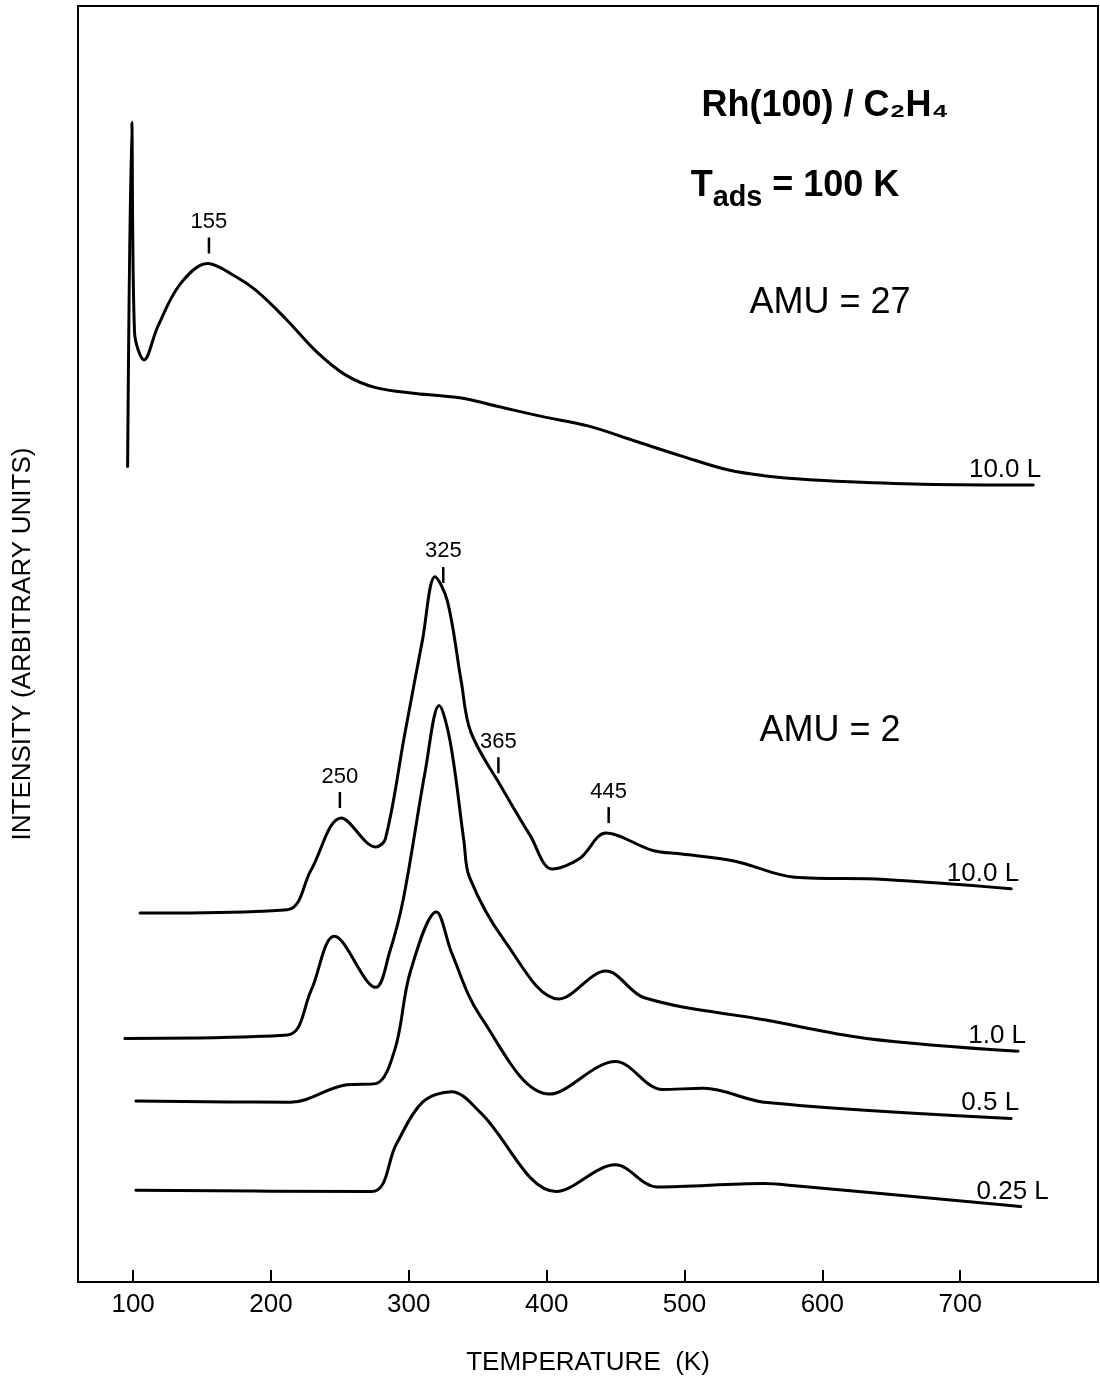 Image resolution: width=1100 pixels, height=1393 pixels. Describe the element at coordinates (825, 104) in the screenshot. I see `chart-title: Rh(100) / C₂H₄` at that location.